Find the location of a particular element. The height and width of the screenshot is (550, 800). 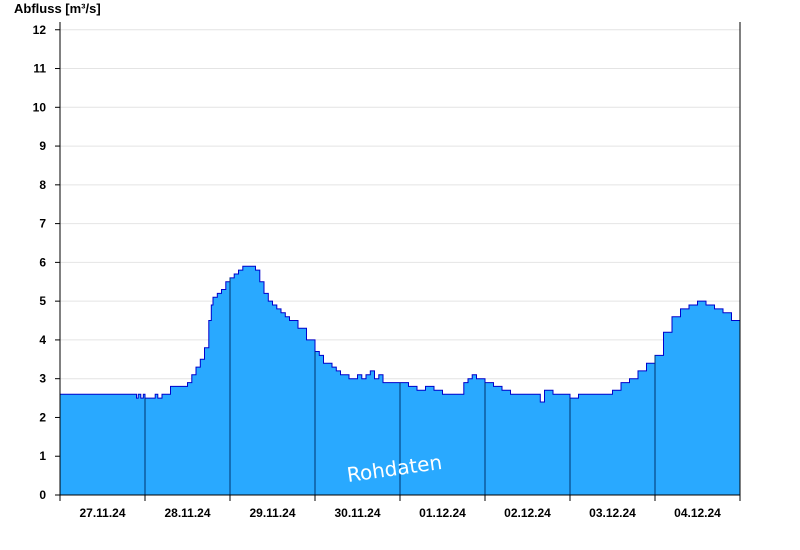

y-tick-label-3: 3 is located at coordinates (42, 379).